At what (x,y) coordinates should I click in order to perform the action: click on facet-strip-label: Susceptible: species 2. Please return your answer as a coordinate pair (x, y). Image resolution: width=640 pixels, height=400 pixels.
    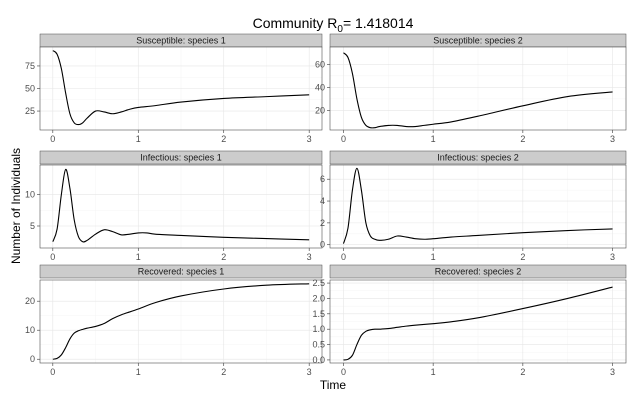
    Looking at the image, I should click on (478, 41).